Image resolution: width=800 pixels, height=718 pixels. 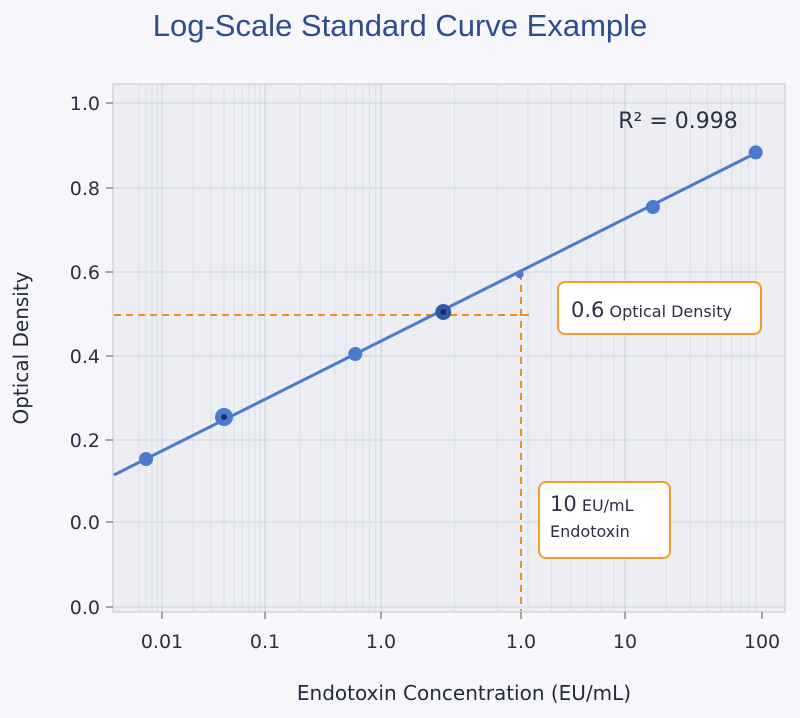 I want to click on conc-callout-value: 10, so click(x=563, y=504).